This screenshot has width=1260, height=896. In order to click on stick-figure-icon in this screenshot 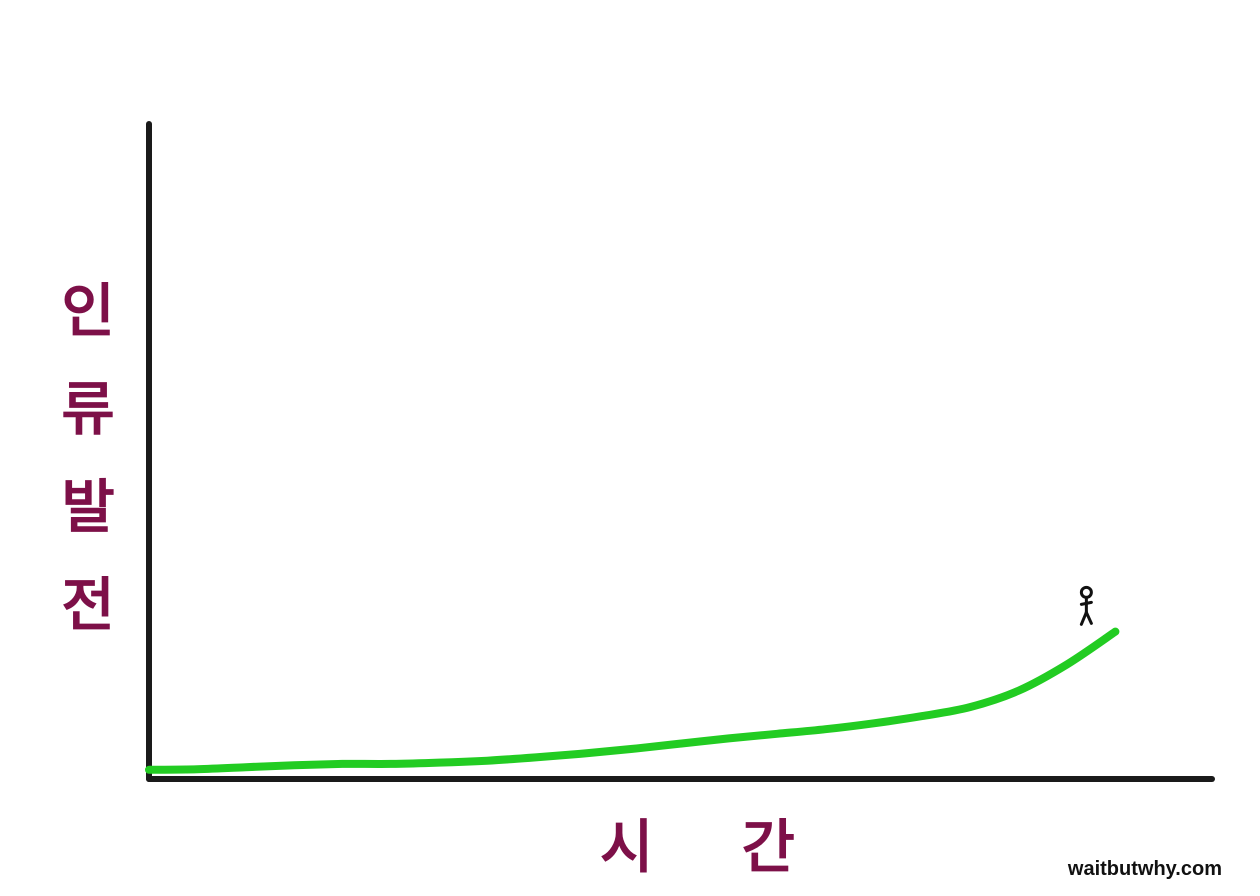, I will do `click(1086, 605)`.